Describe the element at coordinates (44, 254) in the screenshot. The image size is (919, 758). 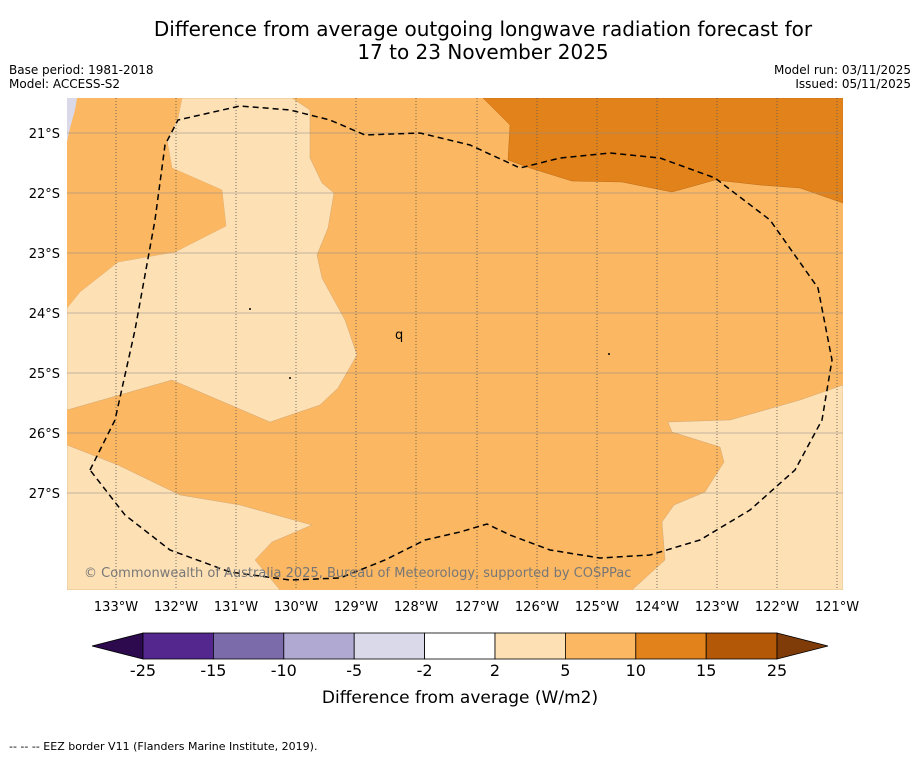
I see `lat-label: 23°S` at that location.